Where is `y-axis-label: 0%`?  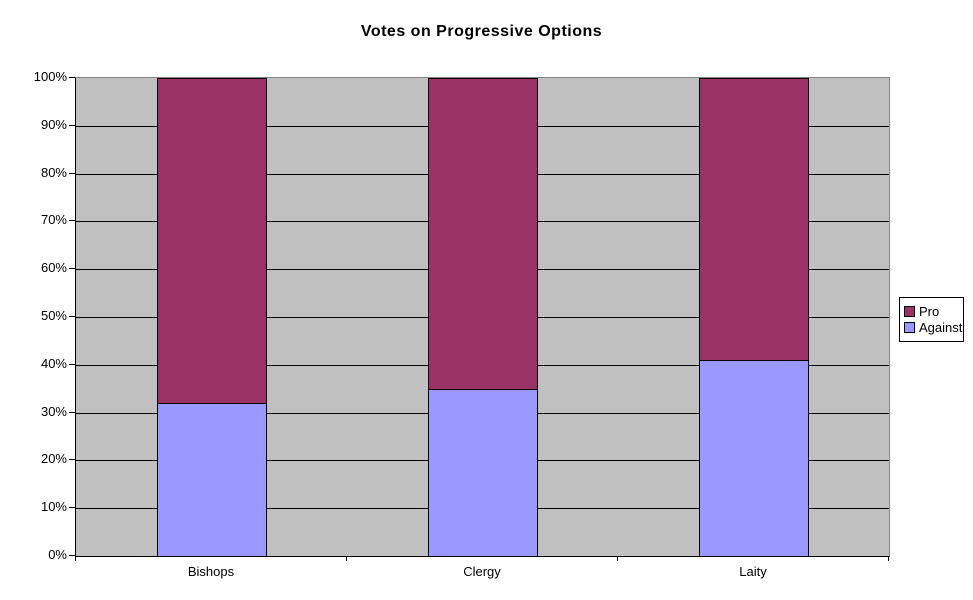
y-axis-label: 0% is located at coordinates (57, 554).